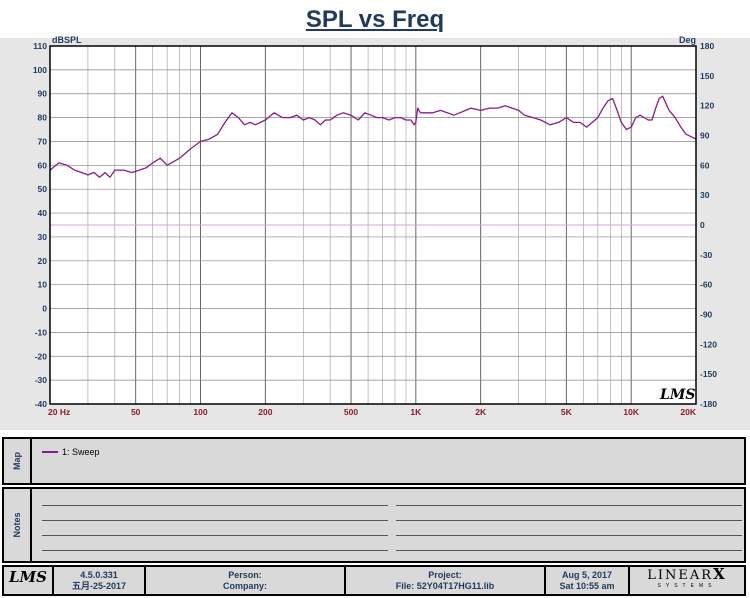 This screenshot has height=598, width=750. I want to click on plot-watermark-logo: LMS, so click(677, 395).